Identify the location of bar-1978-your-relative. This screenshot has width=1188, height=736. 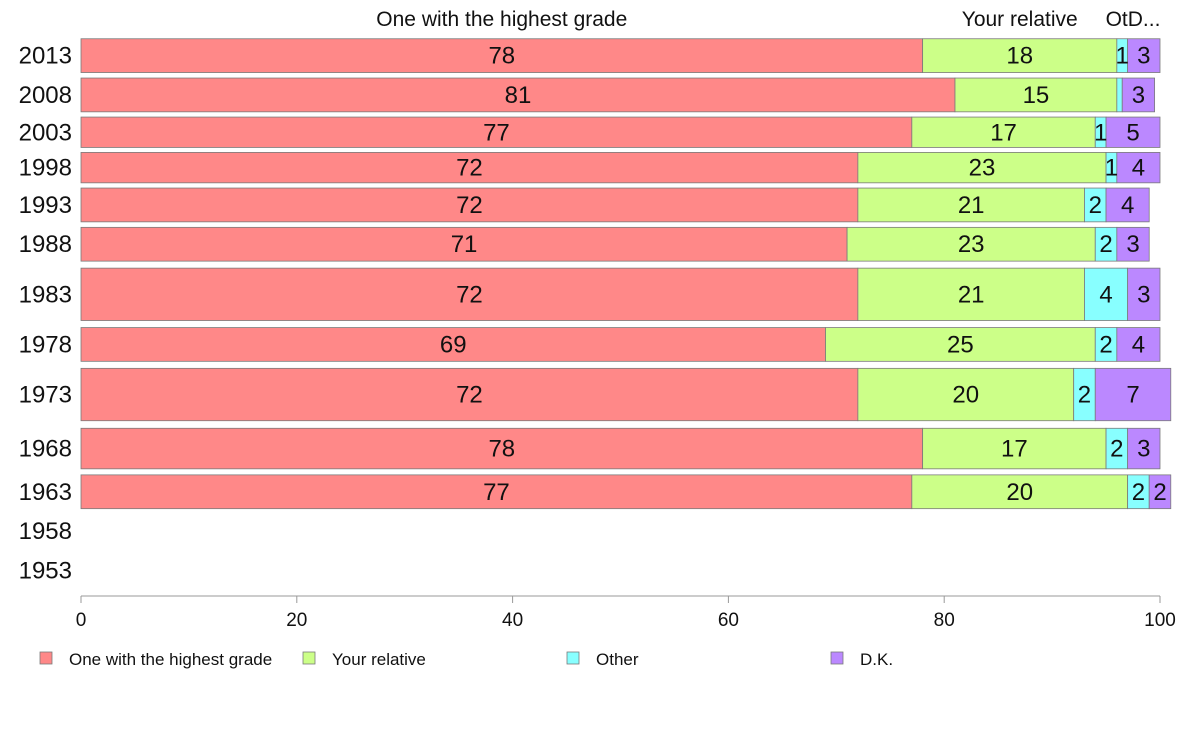
(960, 344).